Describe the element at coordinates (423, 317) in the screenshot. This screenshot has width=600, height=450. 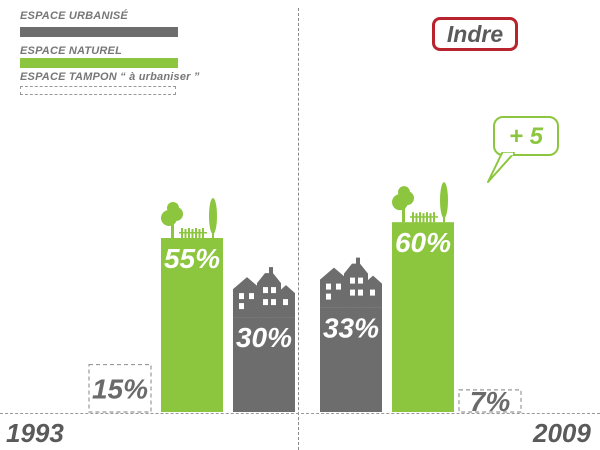
I see `bar-naturel-2009` at that location.